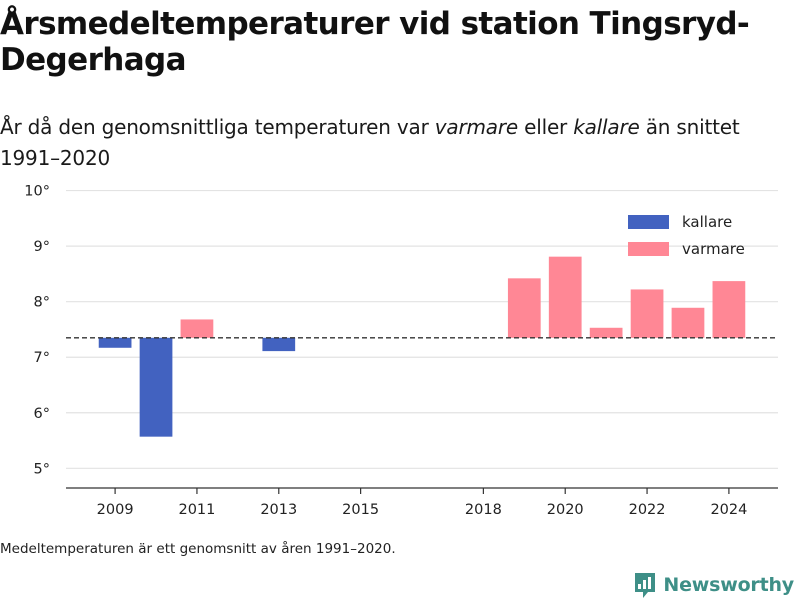 This screenshot has height=602, width=800. Describe the element at coordinates (728, 510) in the screenshot. I see `x-tick-label: 2024` at that location.